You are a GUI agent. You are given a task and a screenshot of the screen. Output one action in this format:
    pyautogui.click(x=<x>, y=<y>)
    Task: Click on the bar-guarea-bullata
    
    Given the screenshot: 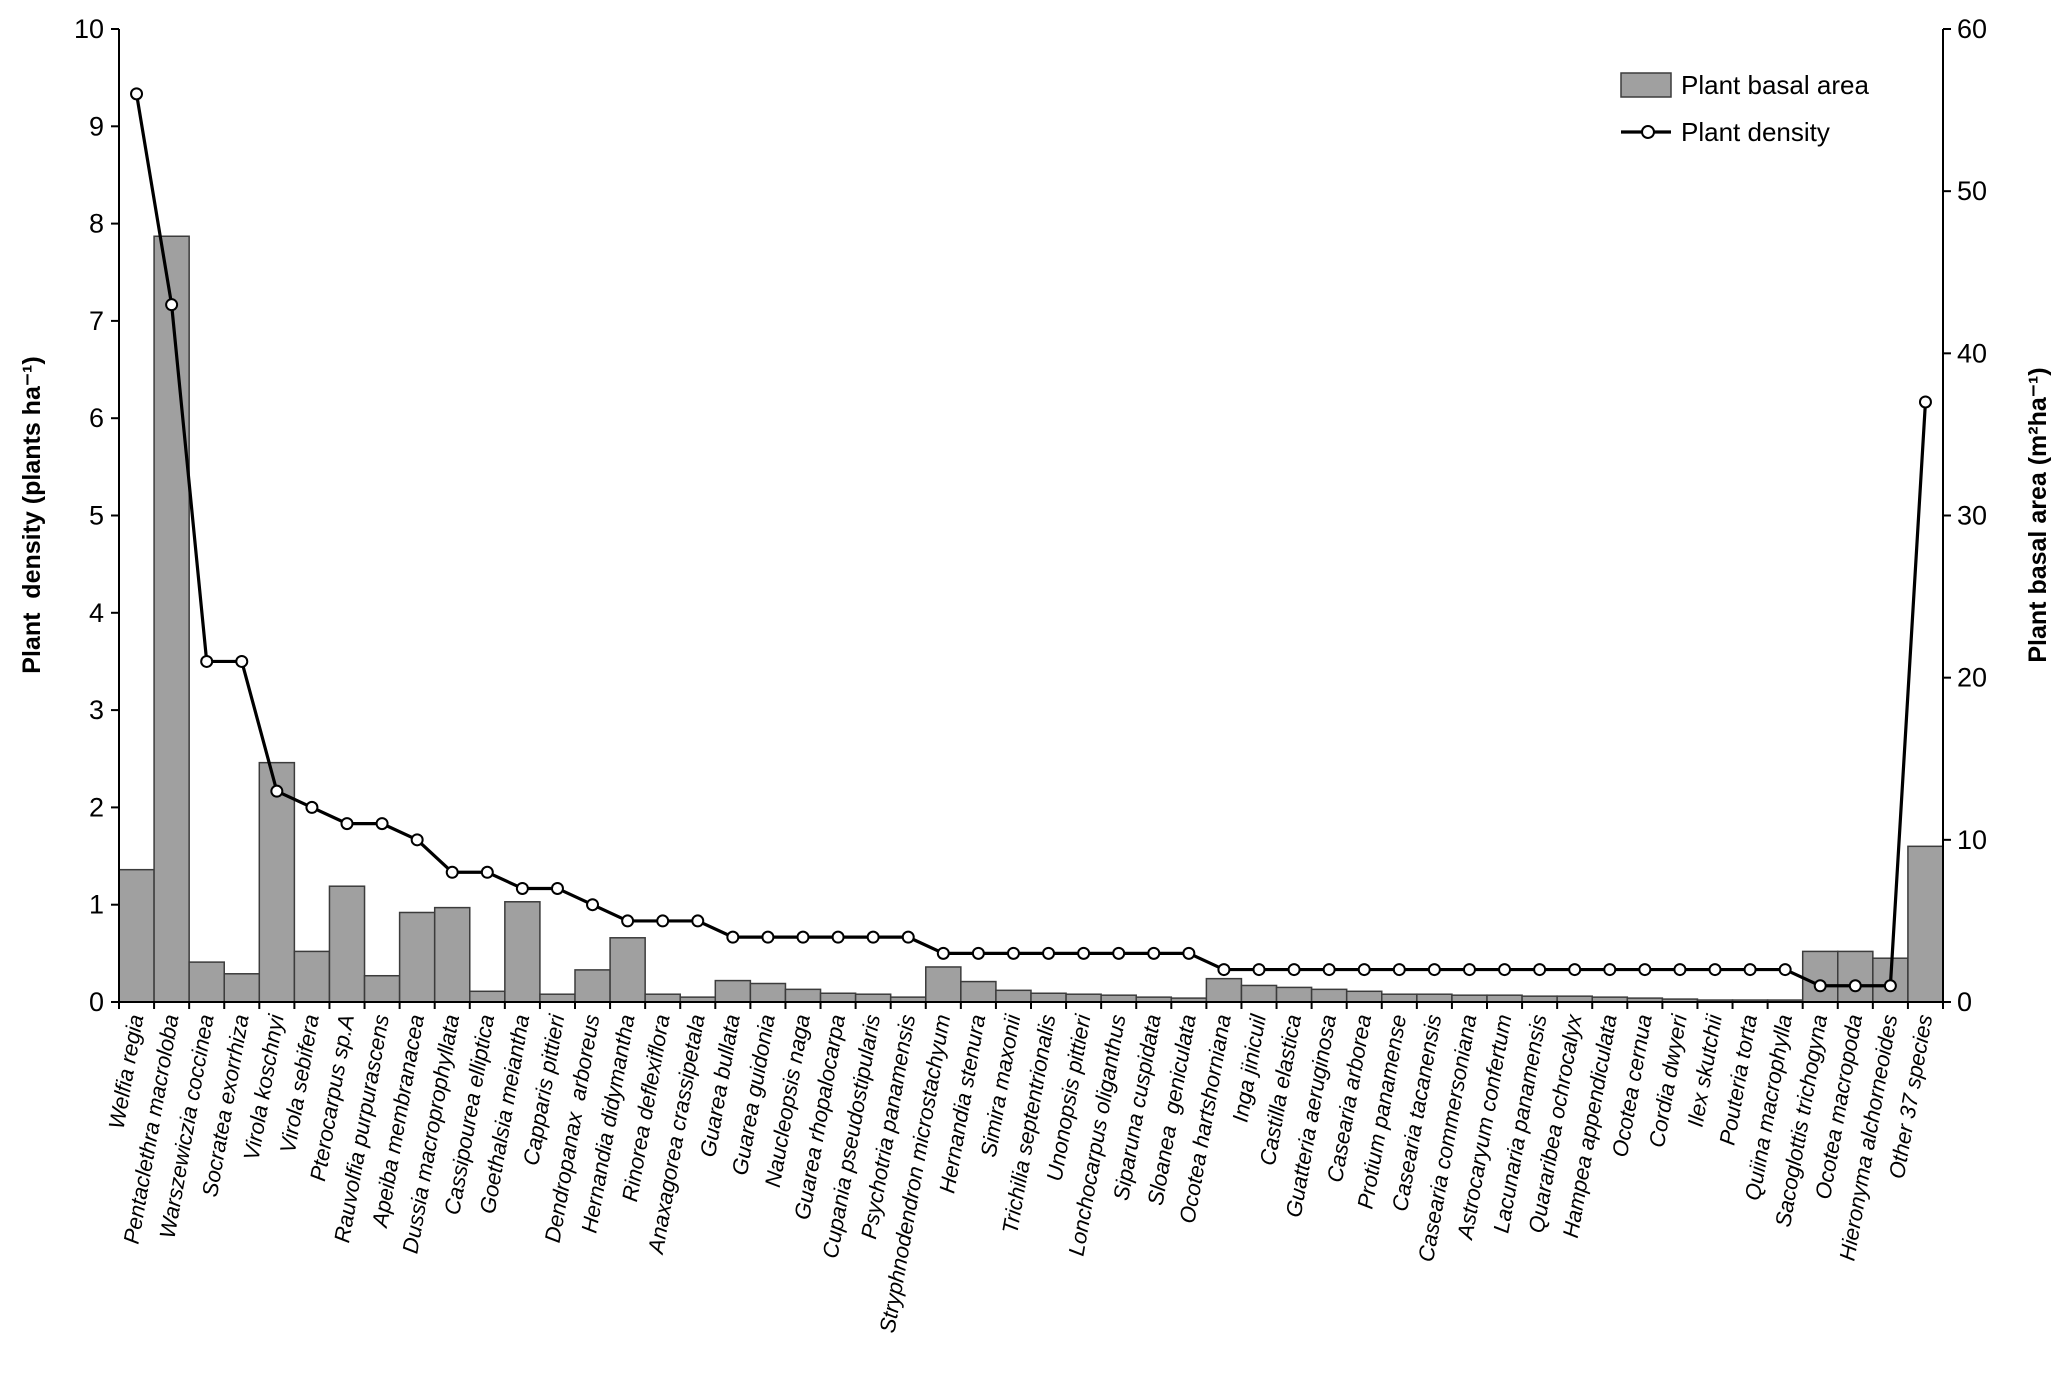 What is the action you would take?
    pyautogui.click(x=733, y=991)
    